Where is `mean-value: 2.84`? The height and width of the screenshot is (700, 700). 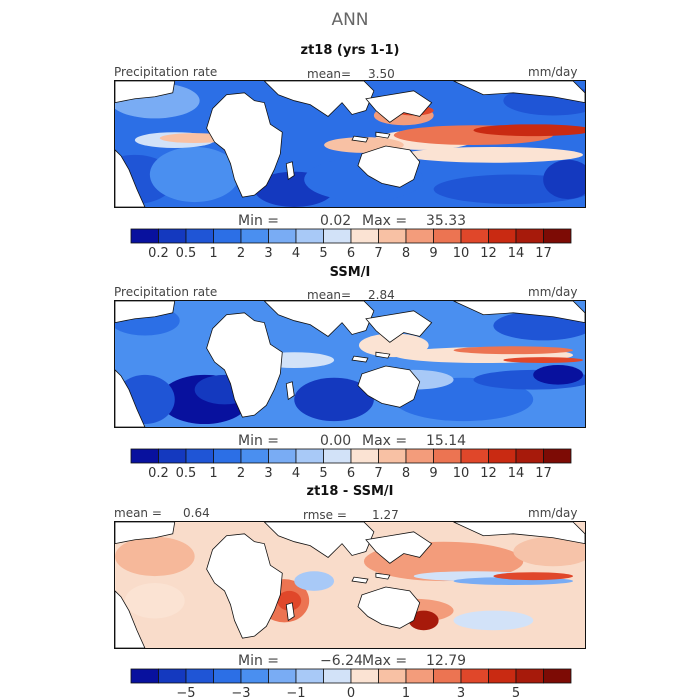
mean-value: 2.84 is located at coordinates (381, 295).